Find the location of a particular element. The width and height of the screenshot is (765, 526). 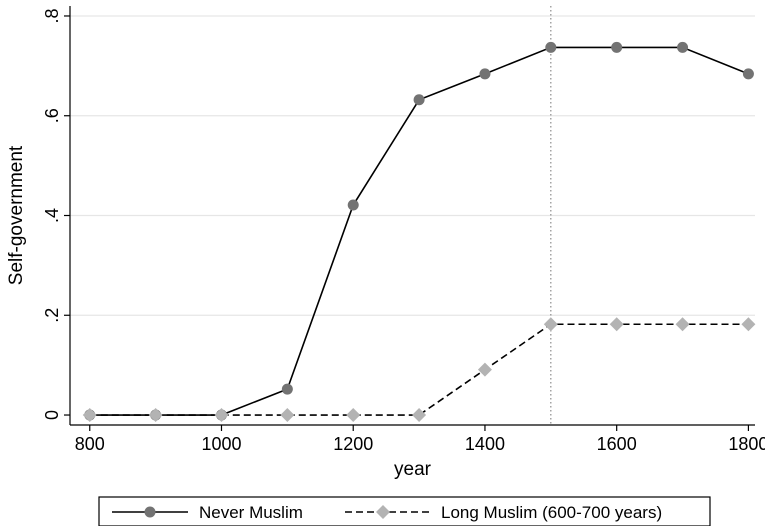

x-tick-label: 1200 is located at coordinates (353, 444).